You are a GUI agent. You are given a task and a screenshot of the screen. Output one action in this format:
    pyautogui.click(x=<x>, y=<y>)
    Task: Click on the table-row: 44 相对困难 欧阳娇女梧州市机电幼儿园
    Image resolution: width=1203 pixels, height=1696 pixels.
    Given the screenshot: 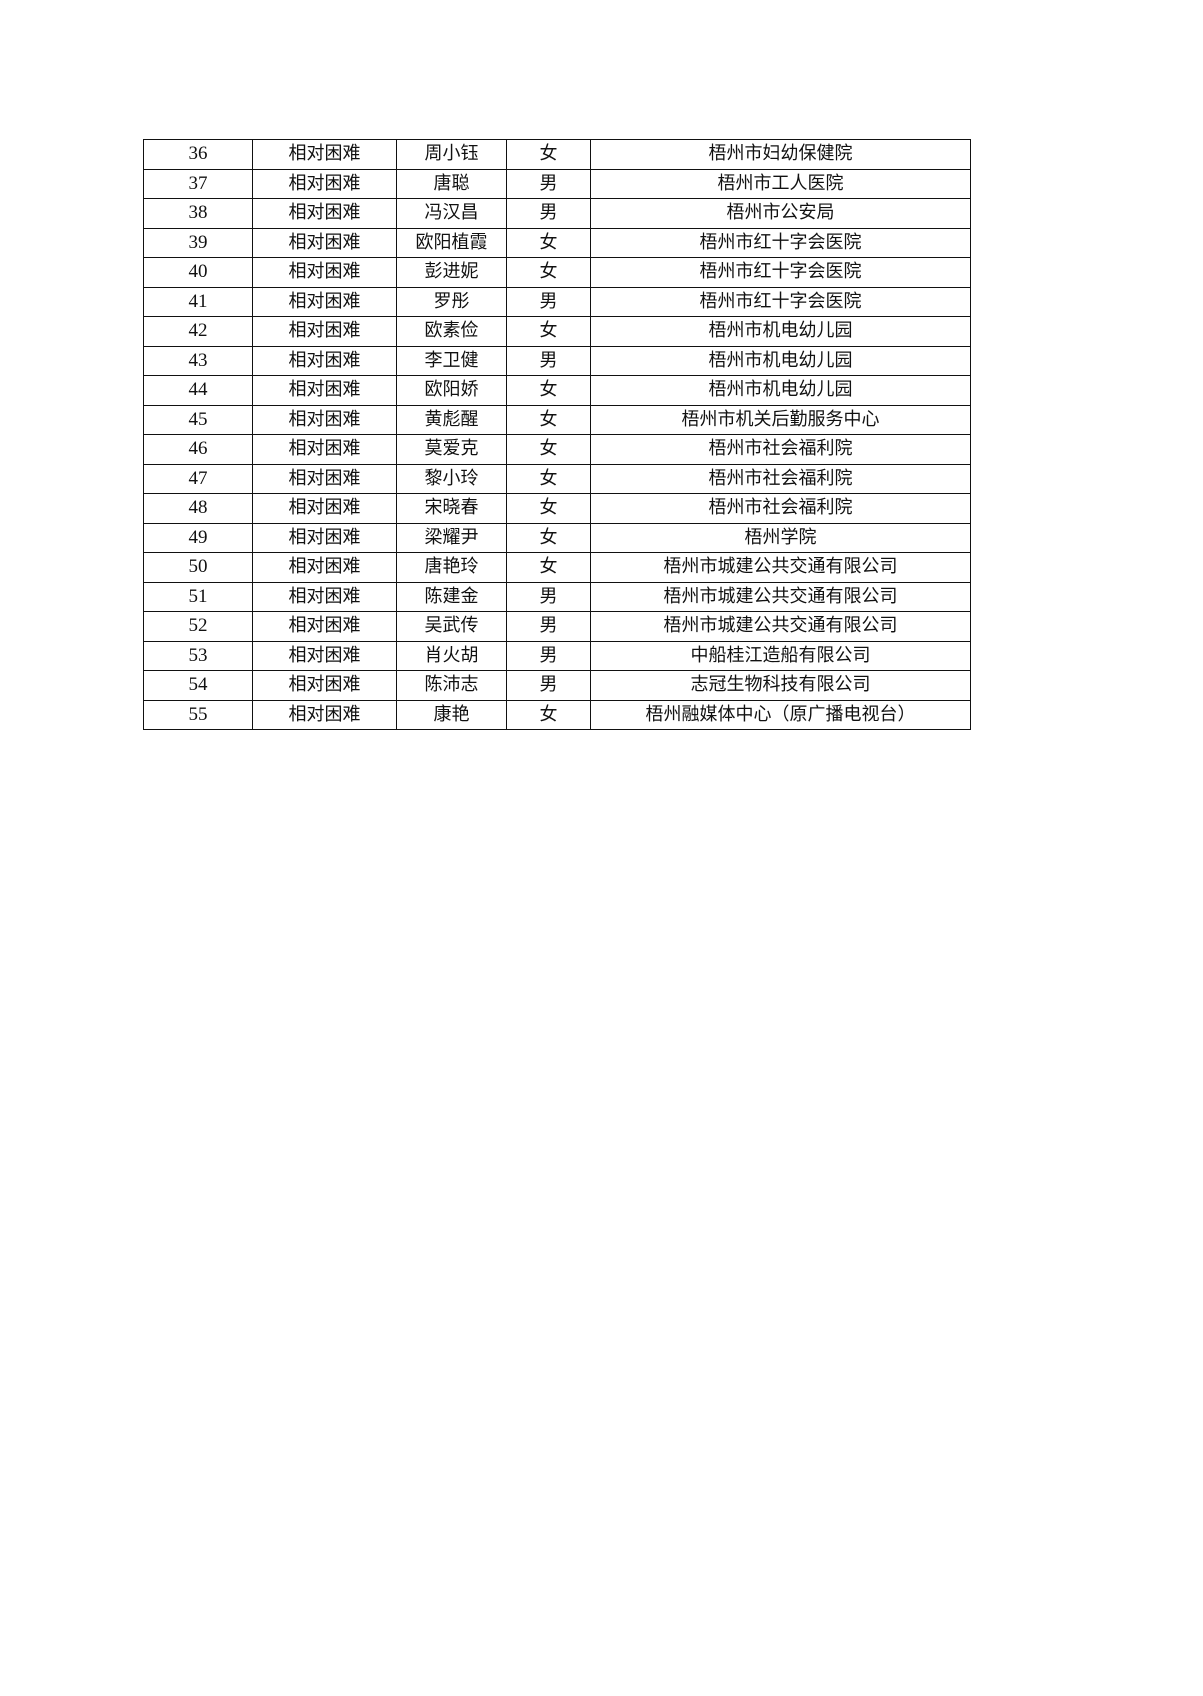 What is the action you would take?
    pyautogui.click(x=557, y=390)
    